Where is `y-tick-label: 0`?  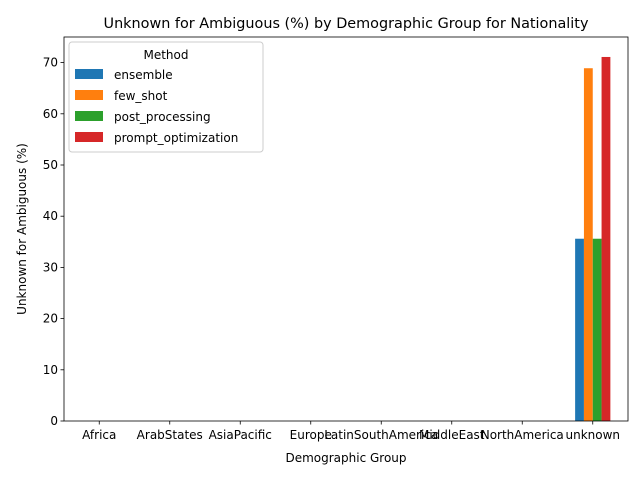
y-tick-label: 0 is located at coordinates (54, 421).